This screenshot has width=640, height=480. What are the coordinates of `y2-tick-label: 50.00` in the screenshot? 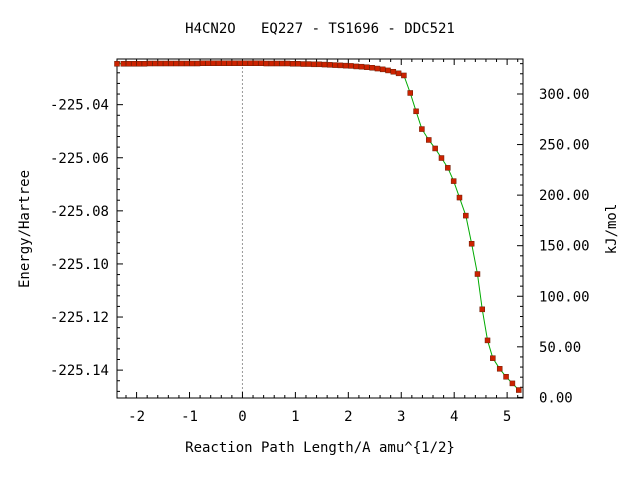 It's located at (560, 348).